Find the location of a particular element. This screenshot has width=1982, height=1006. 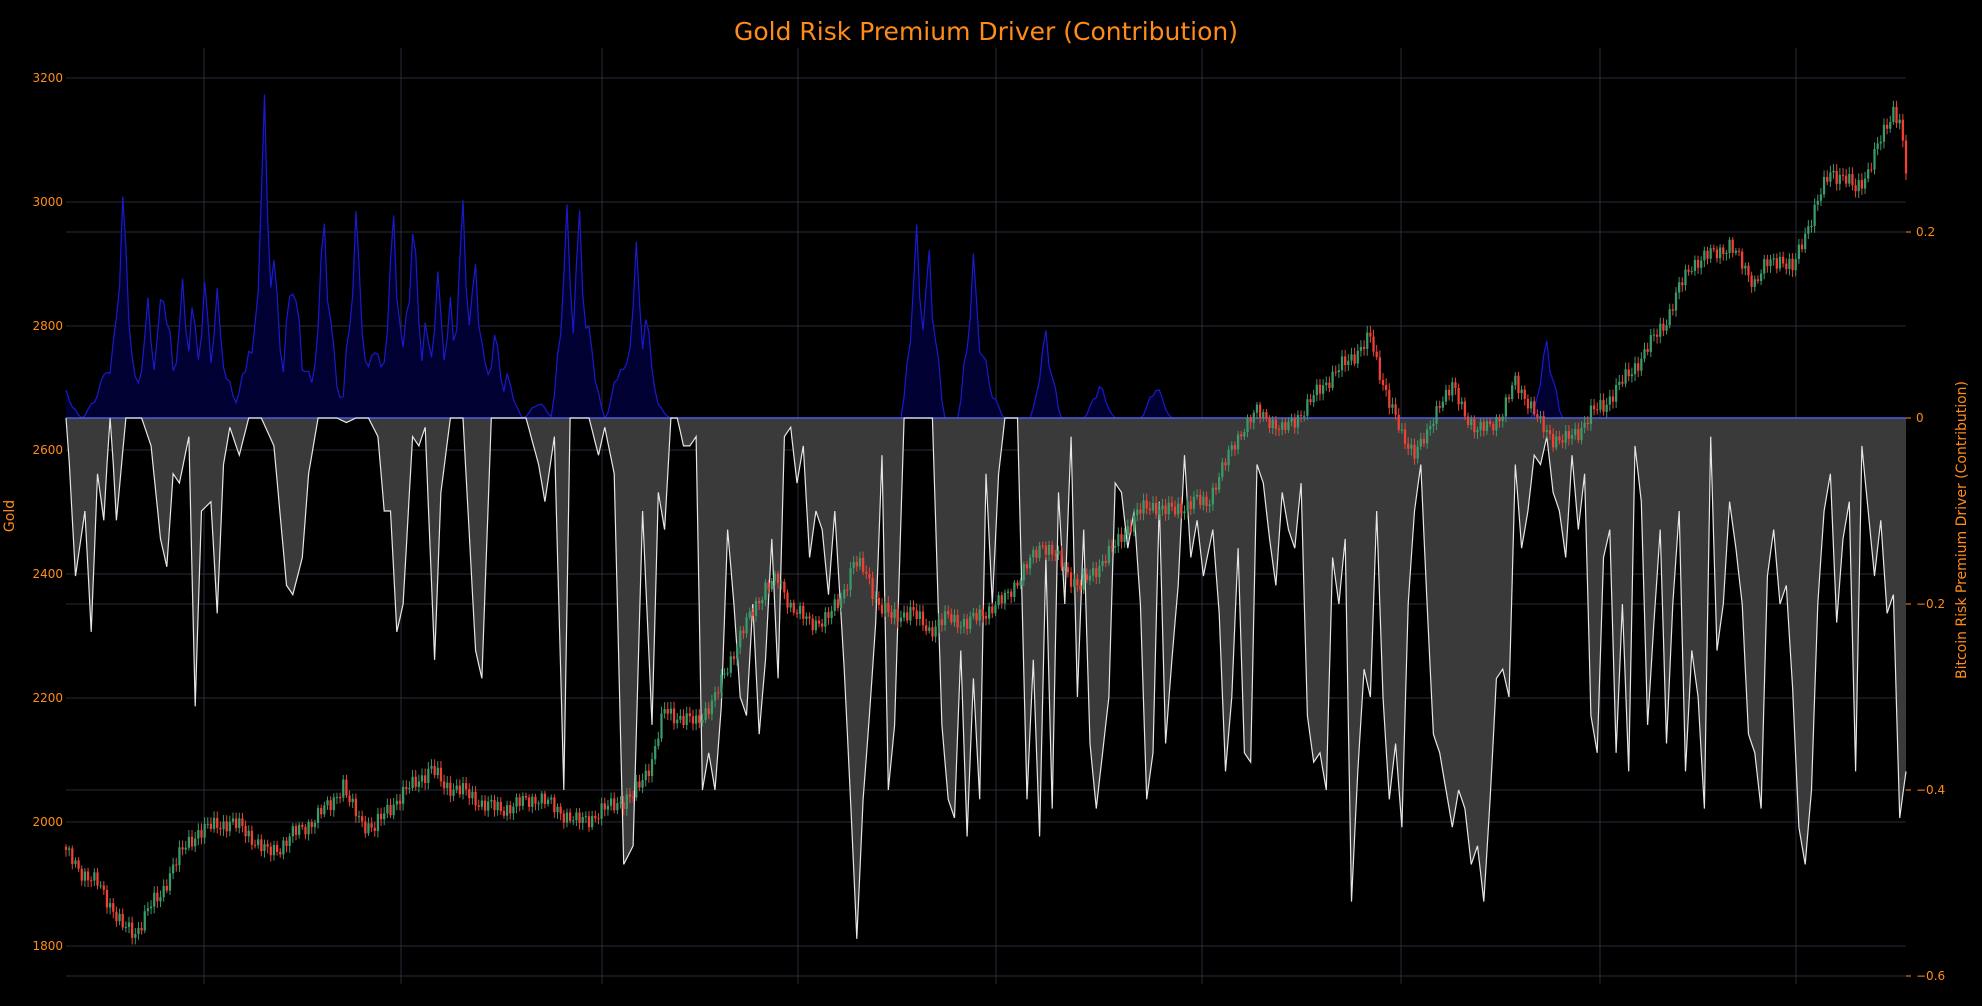

right-tick-label: 0.2 is located at coordinates (1925, 232).